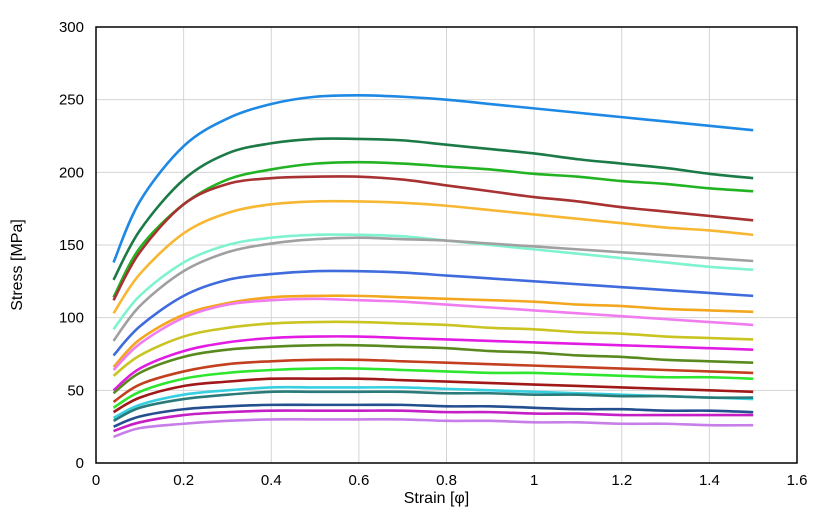 The image size is (835, 520). I want to click on x-tick-label: 0.2, so click(183, 480).